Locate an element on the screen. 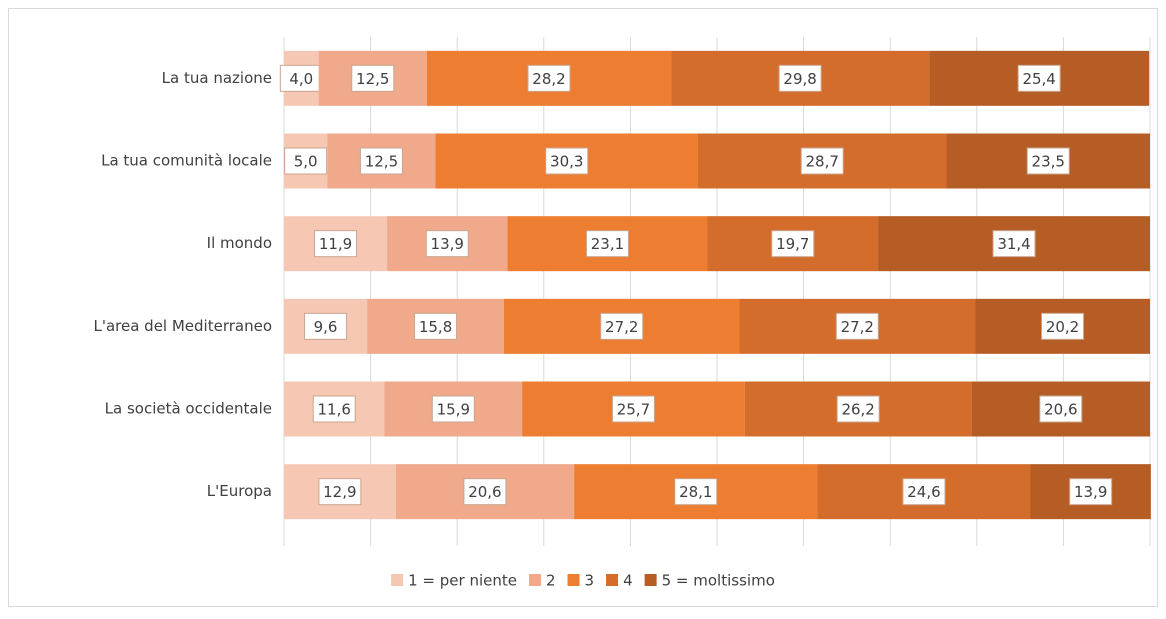 The height and width of the screenshot is (619, 1166). data-label: 23,1 is located at coordinates (607, 244).